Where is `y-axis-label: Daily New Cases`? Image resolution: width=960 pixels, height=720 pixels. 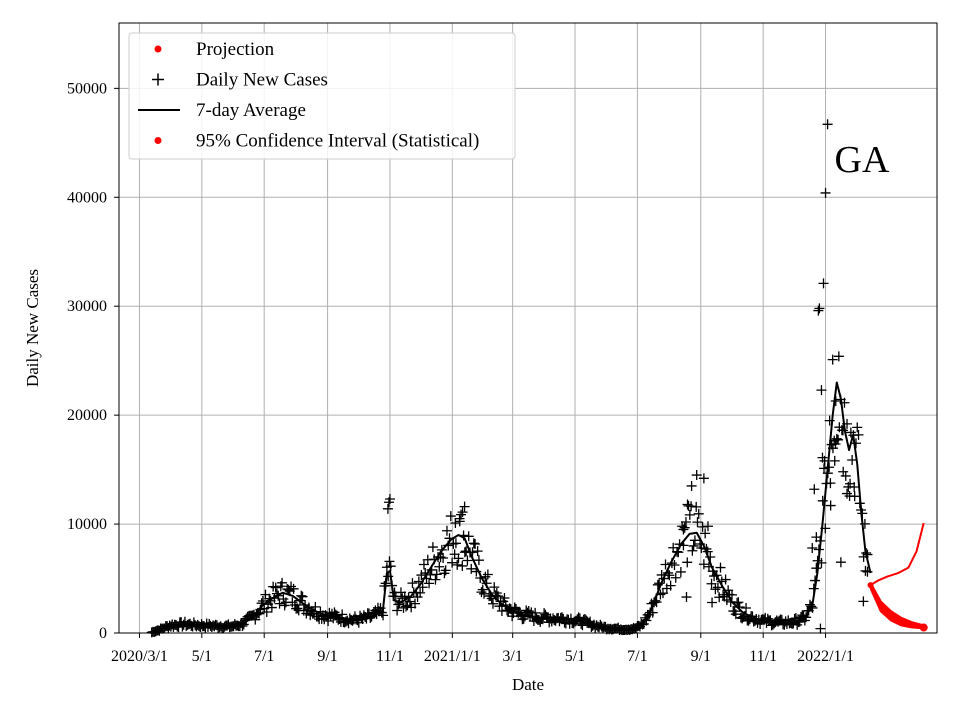 y-axis-label: Daily New Cases is located at coordinates (32, 328).